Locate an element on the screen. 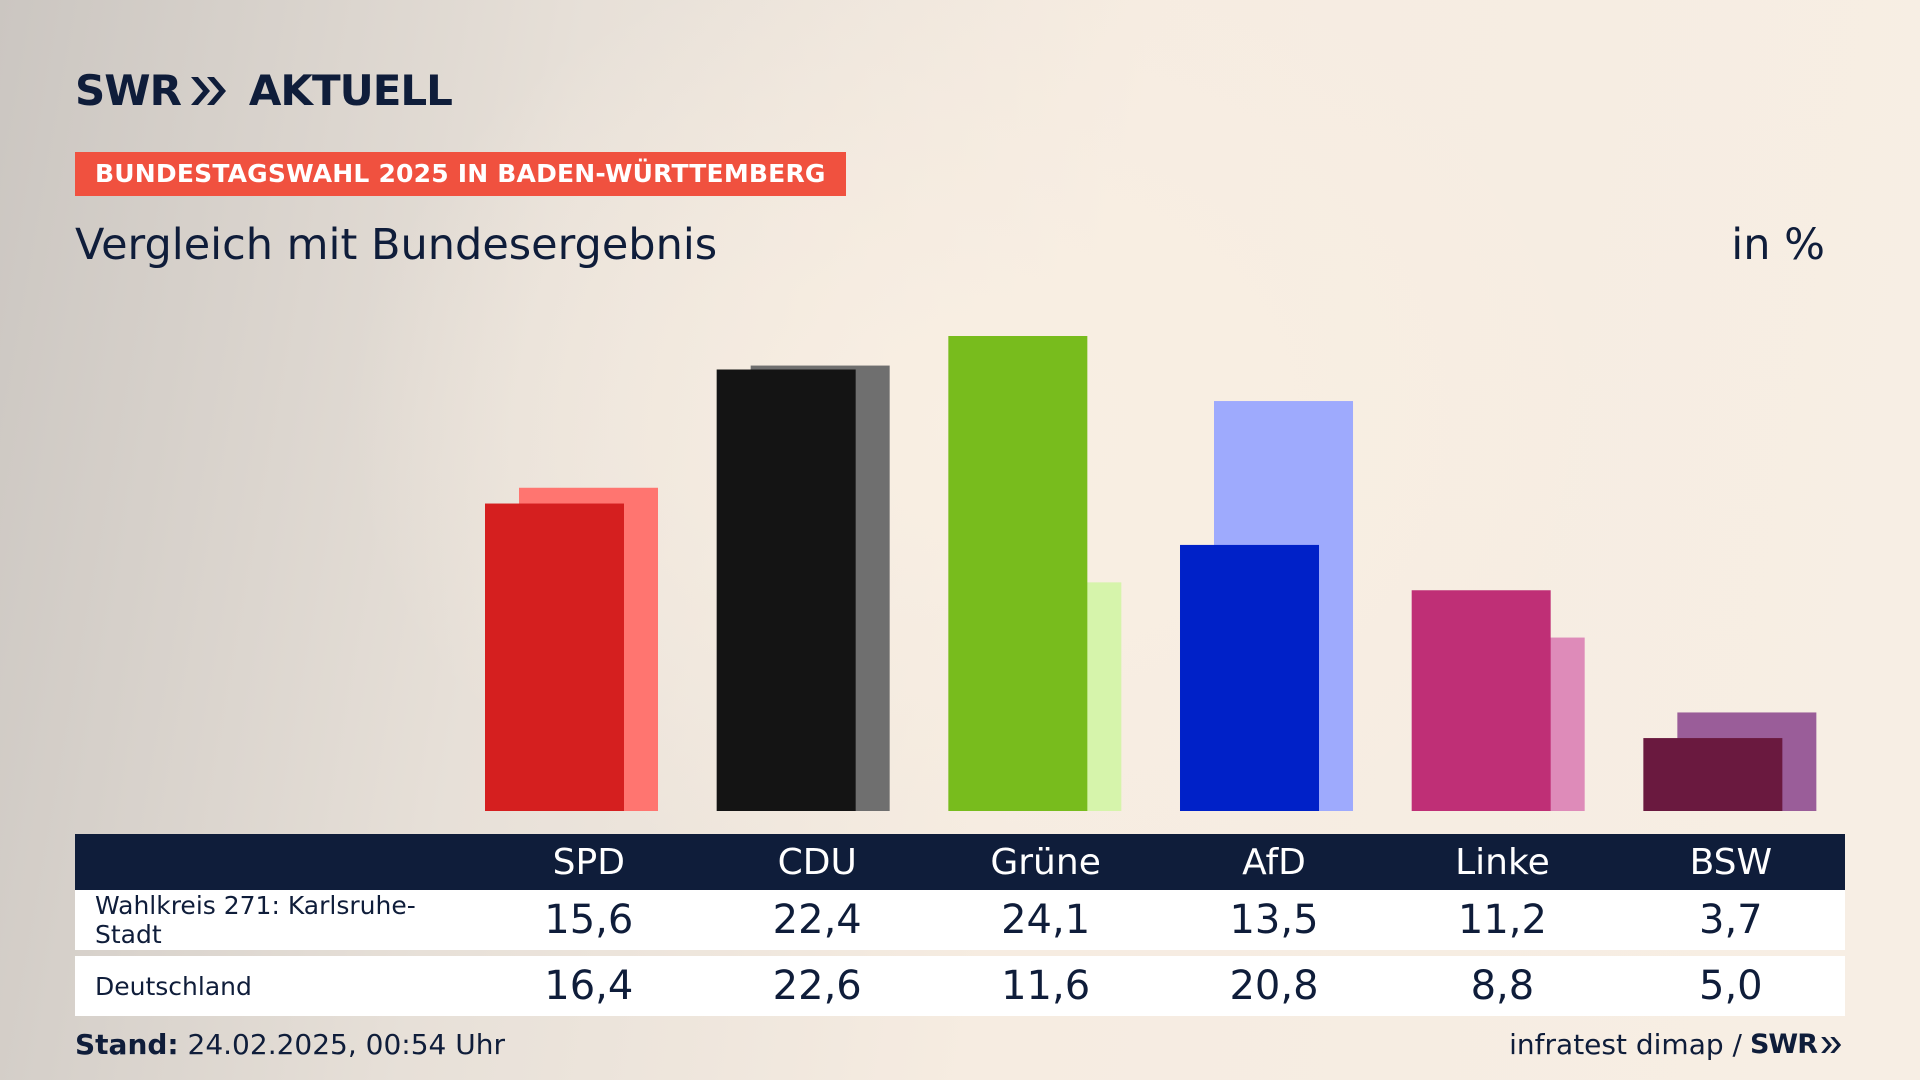 Image resolution: width=1920 pixels, height=1080 pixels. bar-wahlkreis-gruene is located at coordinates (1018, 573).